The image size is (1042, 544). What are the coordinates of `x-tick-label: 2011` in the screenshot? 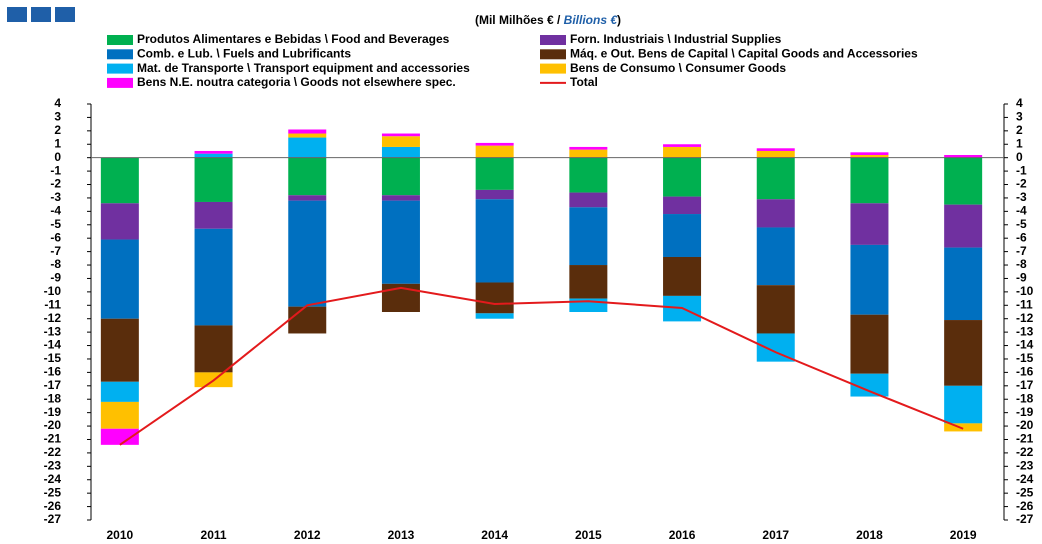 It's located at (214, 535).